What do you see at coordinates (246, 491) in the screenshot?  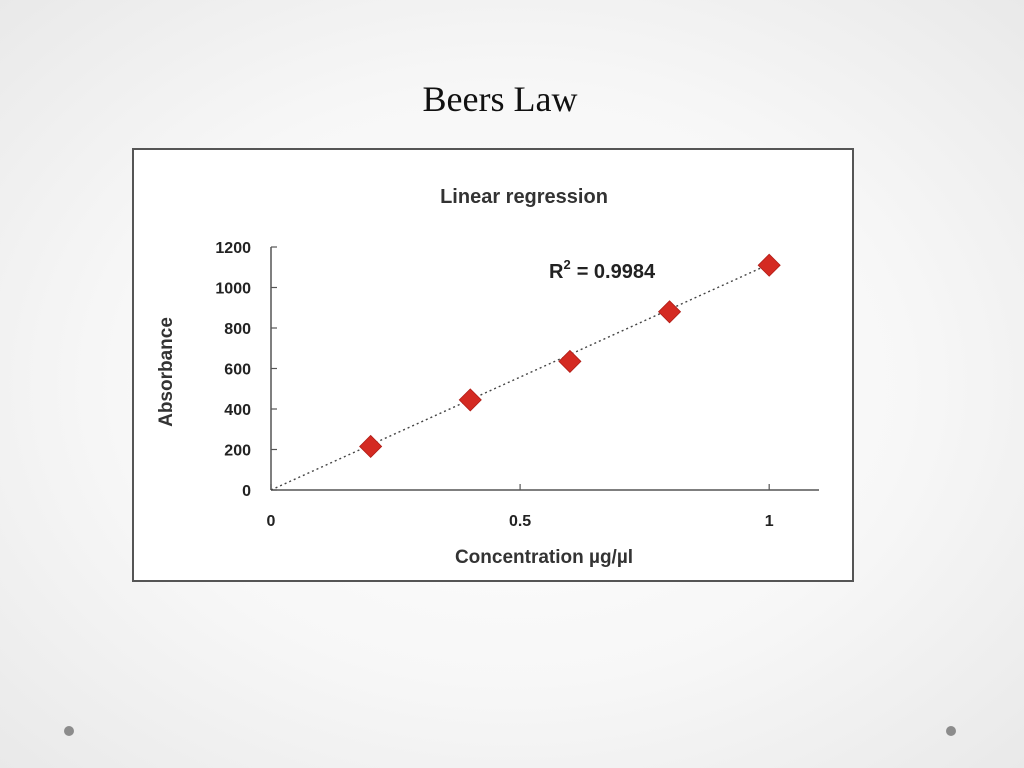 I see `y-tick-label: 0` at bounding box center [246, 491].